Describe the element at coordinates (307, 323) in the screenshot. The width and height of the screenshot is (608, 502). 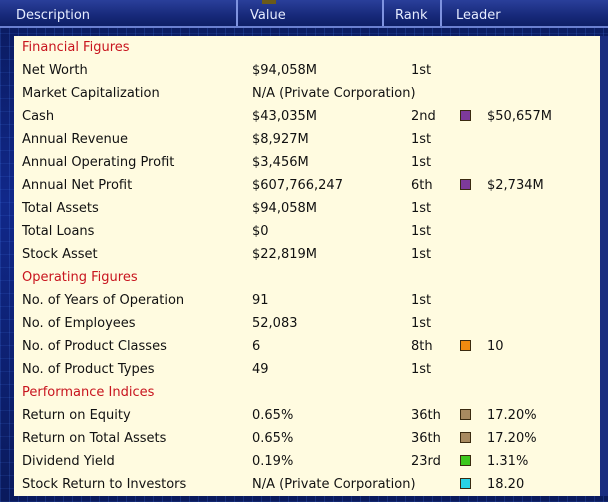
I see `table-row: No. of Employees 52,083 1st` at that location.